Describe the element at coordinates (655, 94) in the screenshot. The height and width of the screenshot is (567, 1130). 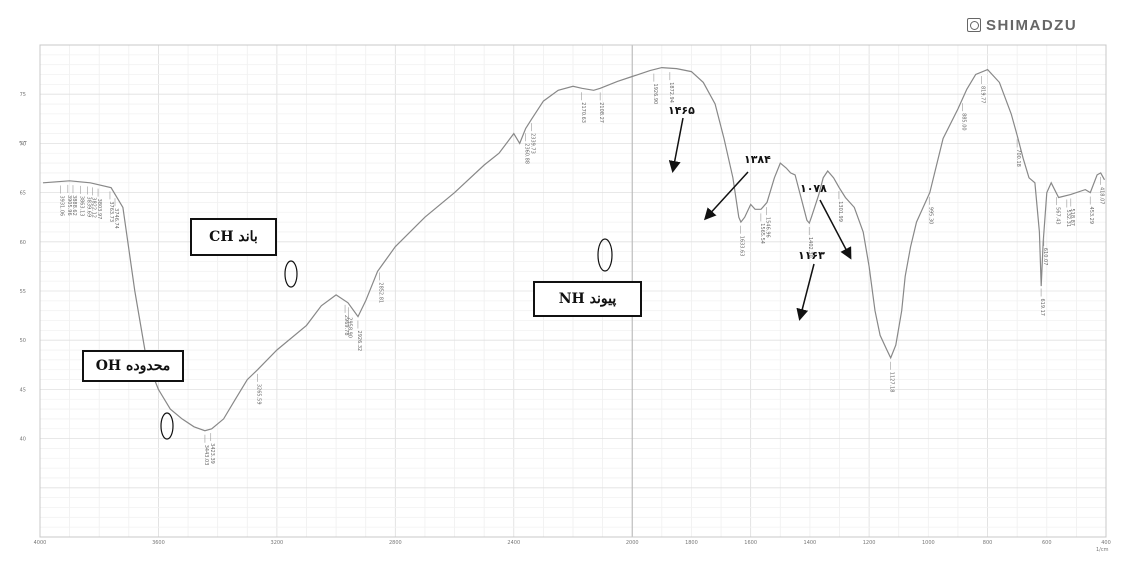
I see `peak-label: 1926.90` at that location.